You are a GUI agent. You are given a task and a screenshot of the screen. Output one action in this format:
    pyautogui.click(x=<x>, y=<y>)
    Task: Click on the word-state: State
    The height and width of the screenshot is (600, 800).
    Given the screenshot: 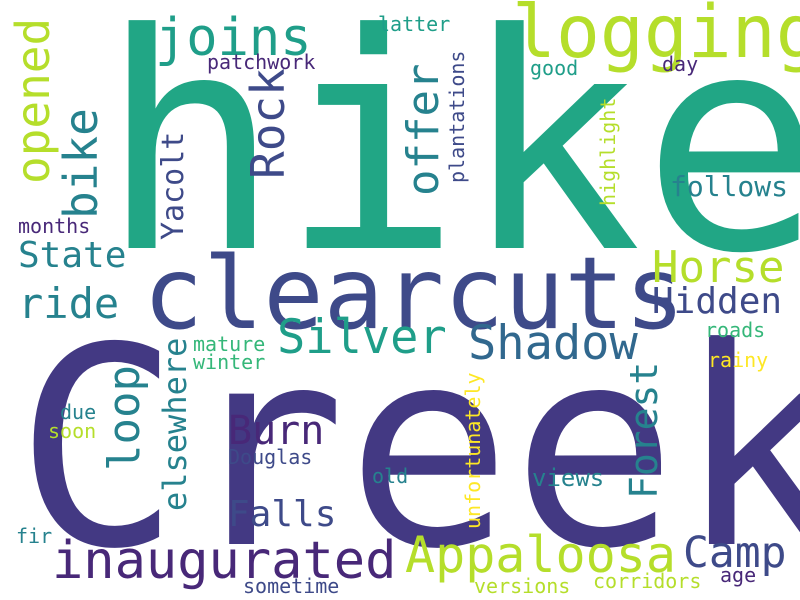 What is the action you would take?
    pyautogui.click(x=72, y=255)
    